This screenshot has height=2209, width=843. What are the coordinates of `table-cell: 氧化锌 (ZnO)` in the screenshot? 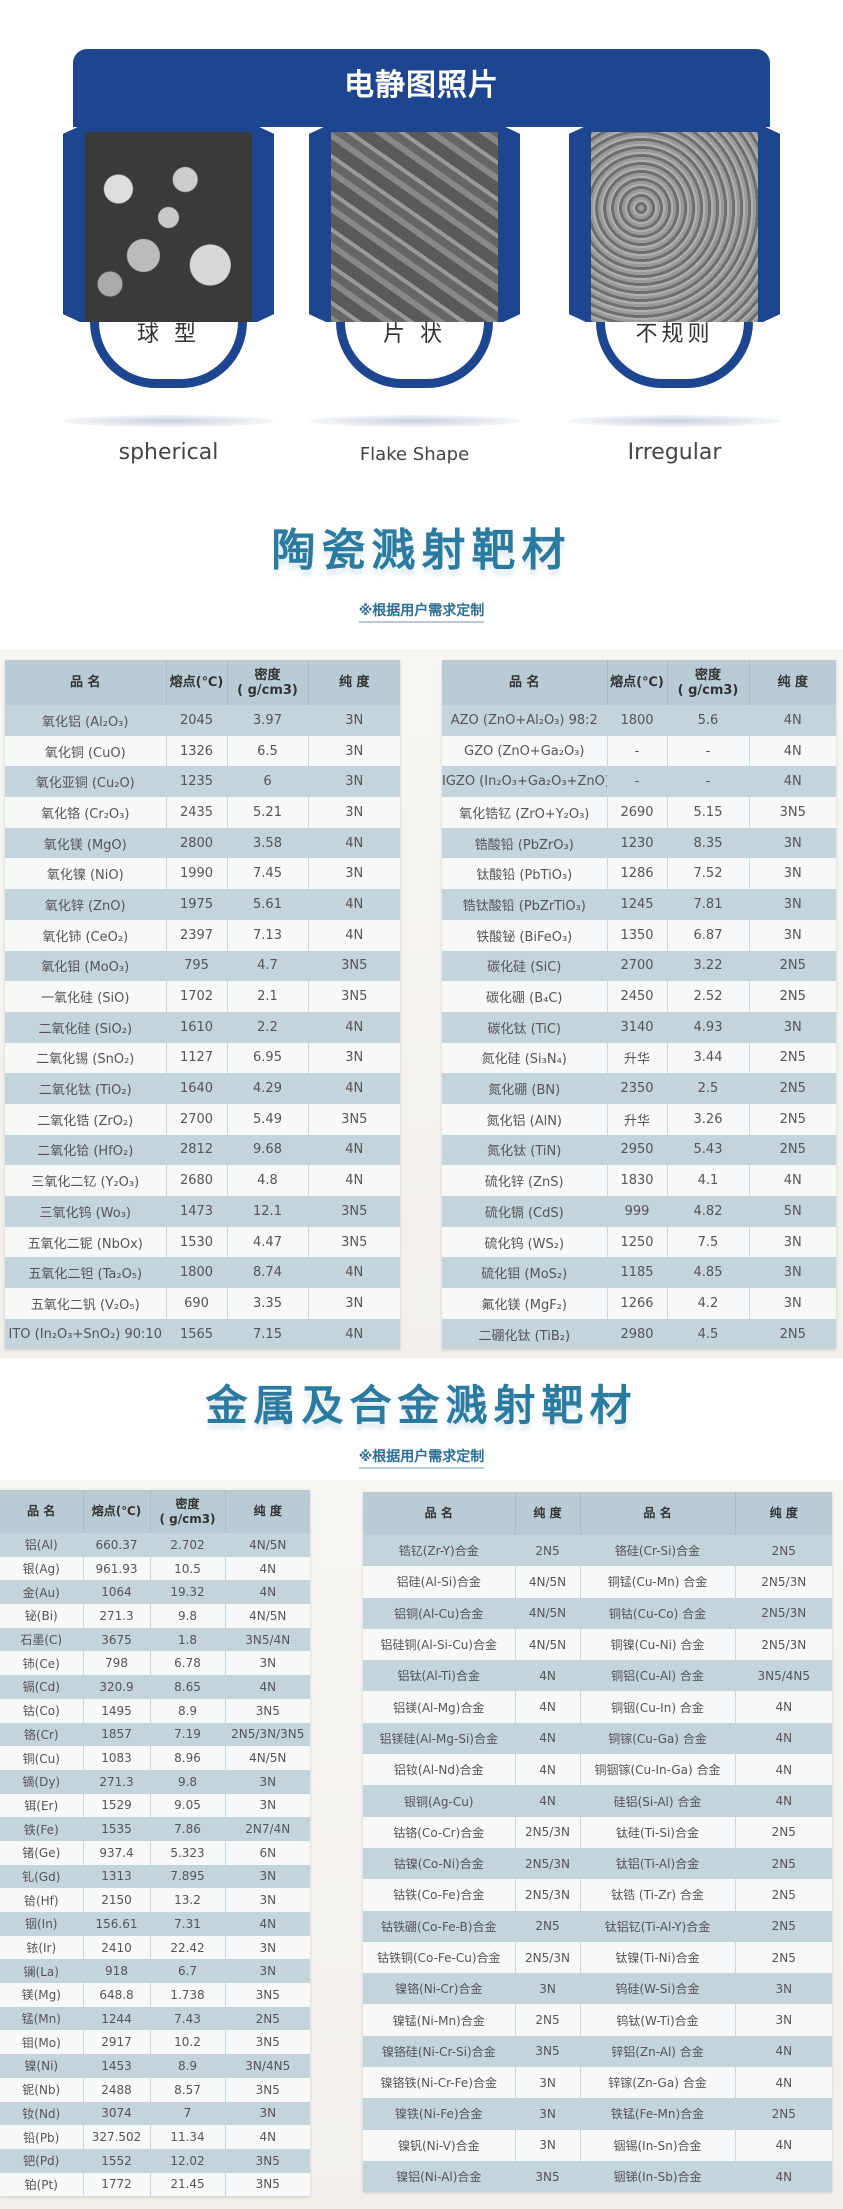 It's located at (86, 904).